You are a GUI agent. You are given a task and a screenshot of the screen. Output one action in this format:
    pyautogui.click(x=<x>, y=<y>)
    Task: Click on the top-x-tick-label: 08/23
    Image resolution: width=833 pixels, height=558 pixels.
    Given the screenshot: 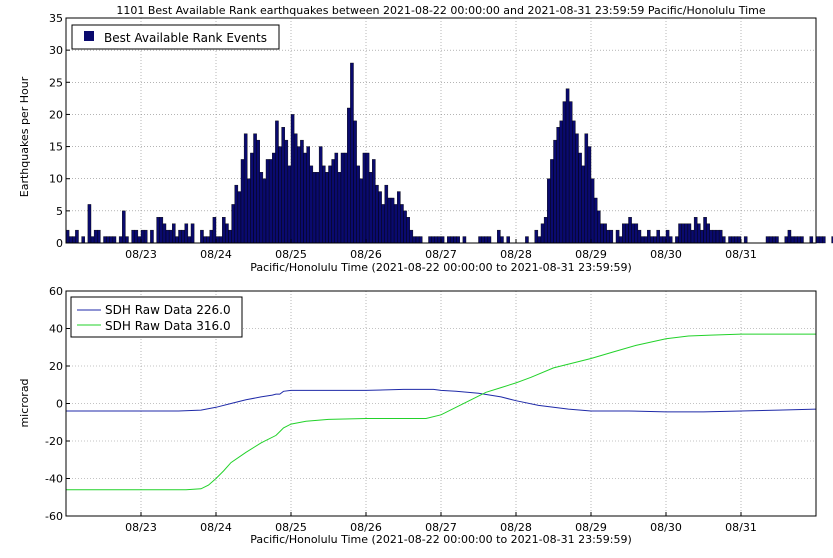 What is the action you would take?
    pyautogui.click(x=141, y=254)
    